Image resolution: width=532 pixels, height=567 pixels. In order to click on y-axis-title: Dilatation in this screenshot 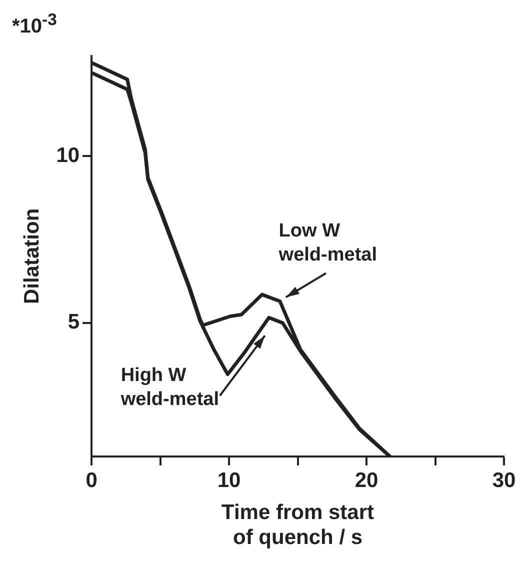, I will do `click(32, 256)`.